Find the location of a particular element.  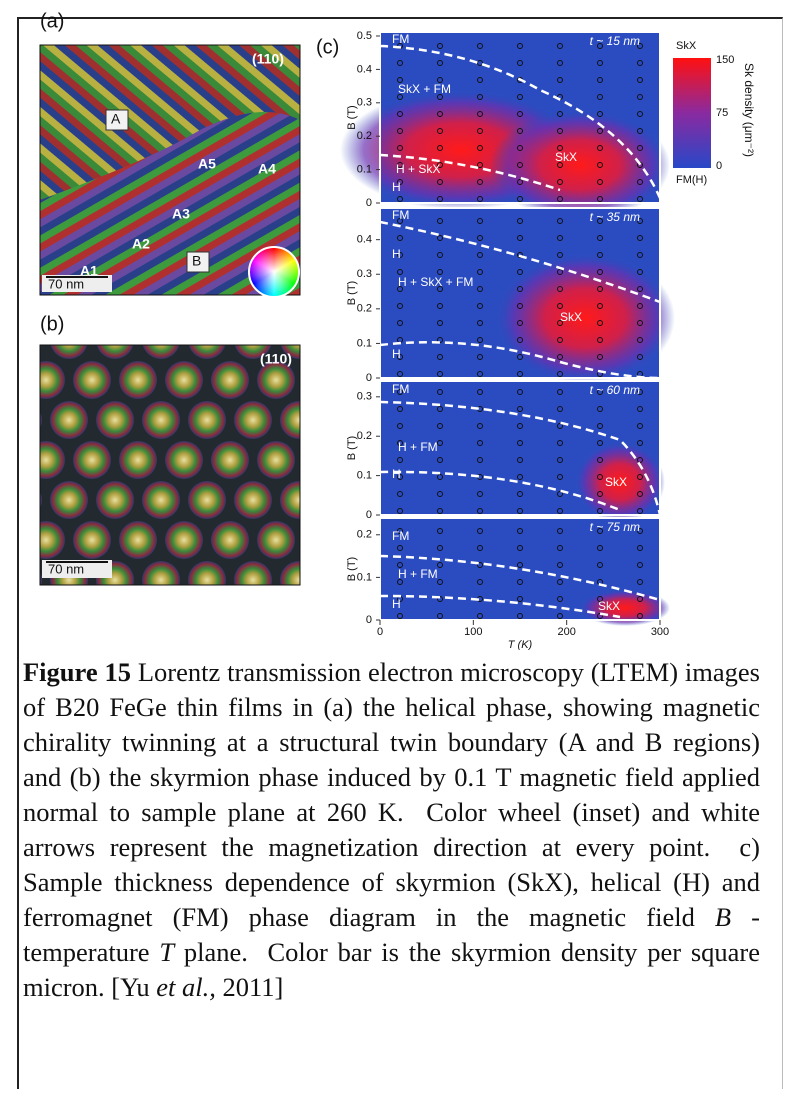

y-tick-label: 0.2 is located at coordinates (364, 136).